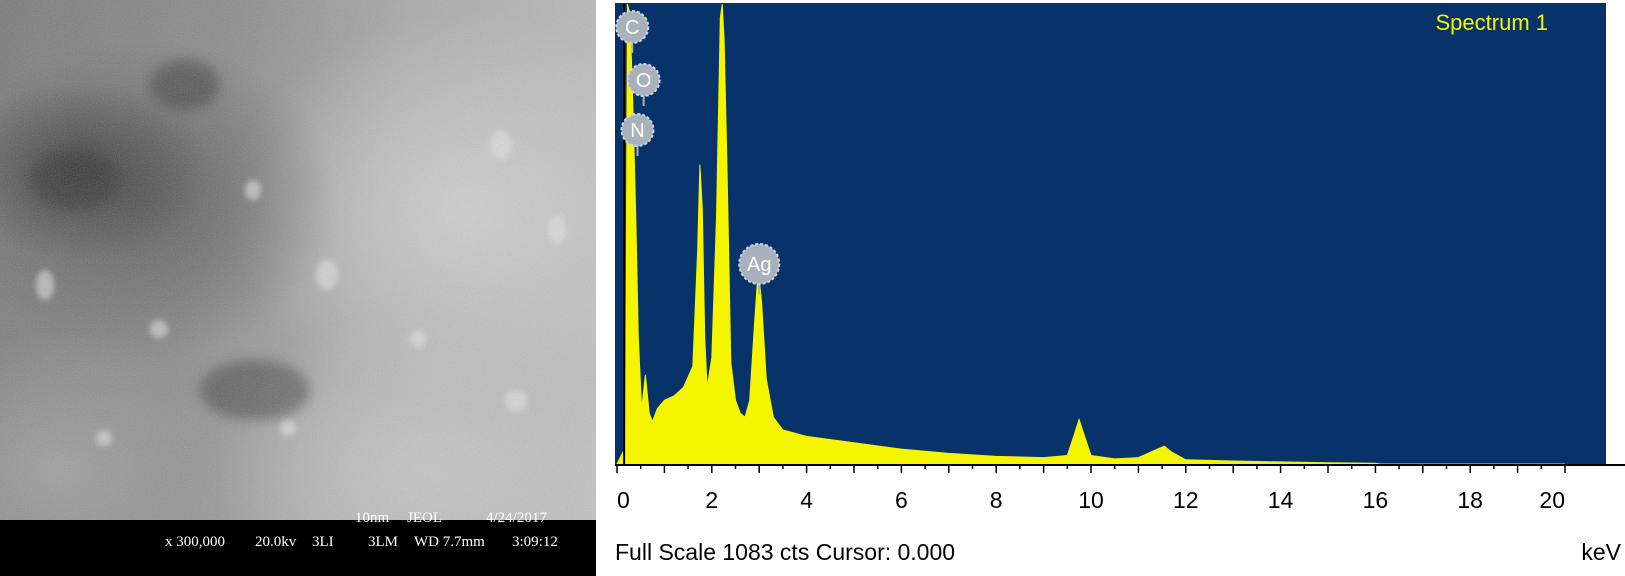 The height and width of the screenshot is (576, 1625). I want to click on svg-text: Ag, so click(759, 265).